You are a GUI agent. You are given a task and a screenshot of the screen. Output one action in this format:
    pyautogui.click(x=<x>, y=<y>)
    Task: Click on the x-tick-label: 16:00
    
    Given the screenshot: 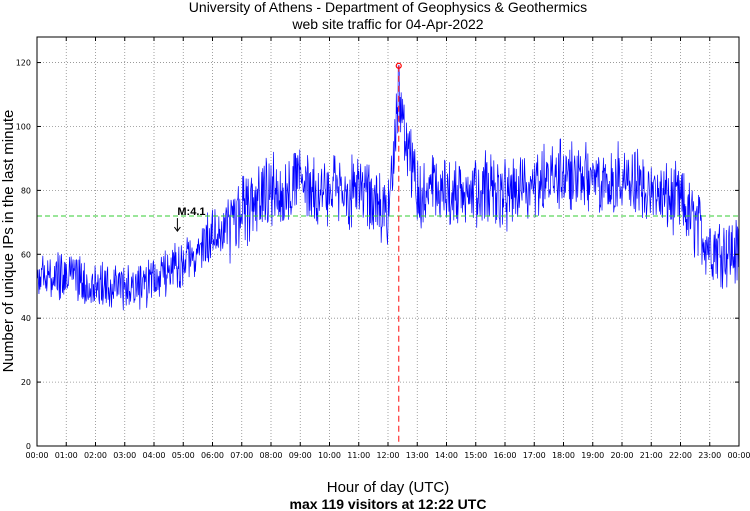 What is the action you would take?
    pyautogui.click(x=504, y=455)
    